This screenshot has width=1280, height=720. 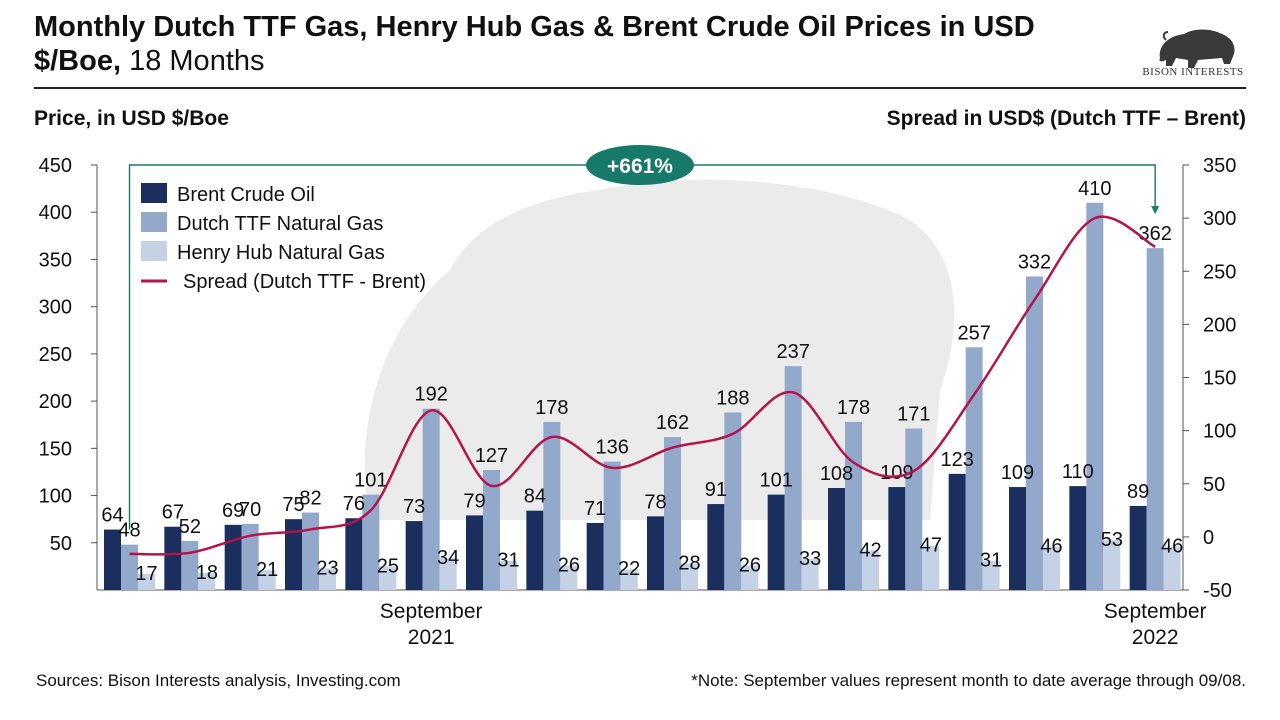 What do you see at coordinates (1217, 591) in the screenshot?
I see `right-axis-tick-label: -50` at bounding box center [1217, 591].